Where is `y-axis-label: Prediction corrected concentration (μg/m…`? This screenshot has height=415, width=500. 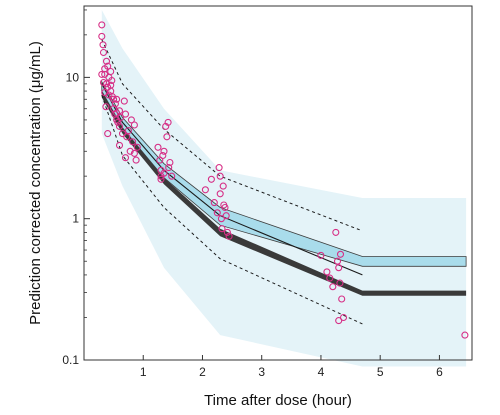
y-axis-label: Prediction corrected concentration (μg/m… is located at coordinates (35, 183).